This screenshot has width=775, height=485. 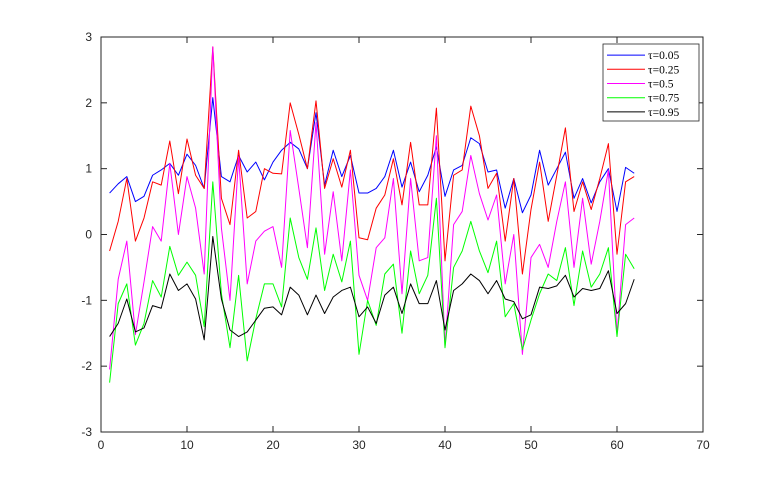 What do you see at coordinates (88, 169) in the screenshot?
I see `y-tick-label: 1` at bounding box center [88, 169].